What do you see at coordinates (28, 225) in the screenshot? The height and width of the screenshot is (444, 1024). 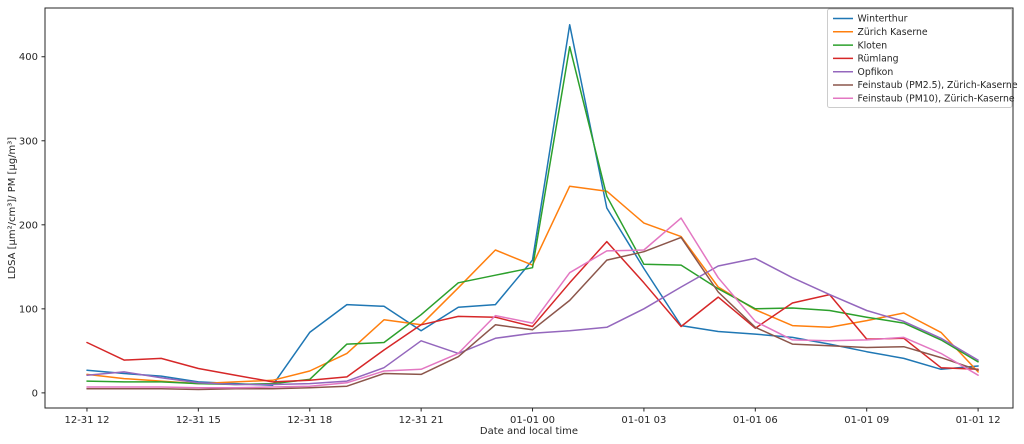 I see `y-tick-label: 200` at bounding box center [28, 225].